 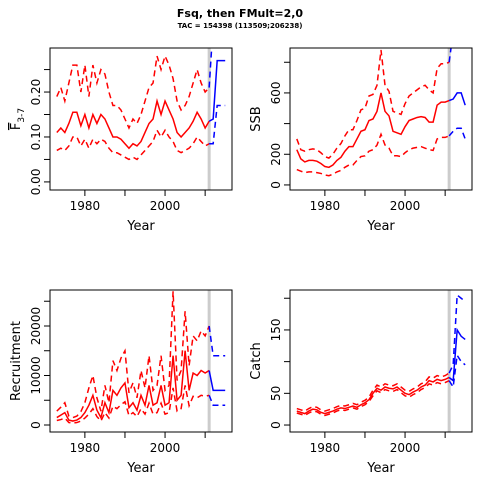 I want to click on page-subtitle: TAC = 154398 (113509;206238), so click(x=240, y=26).